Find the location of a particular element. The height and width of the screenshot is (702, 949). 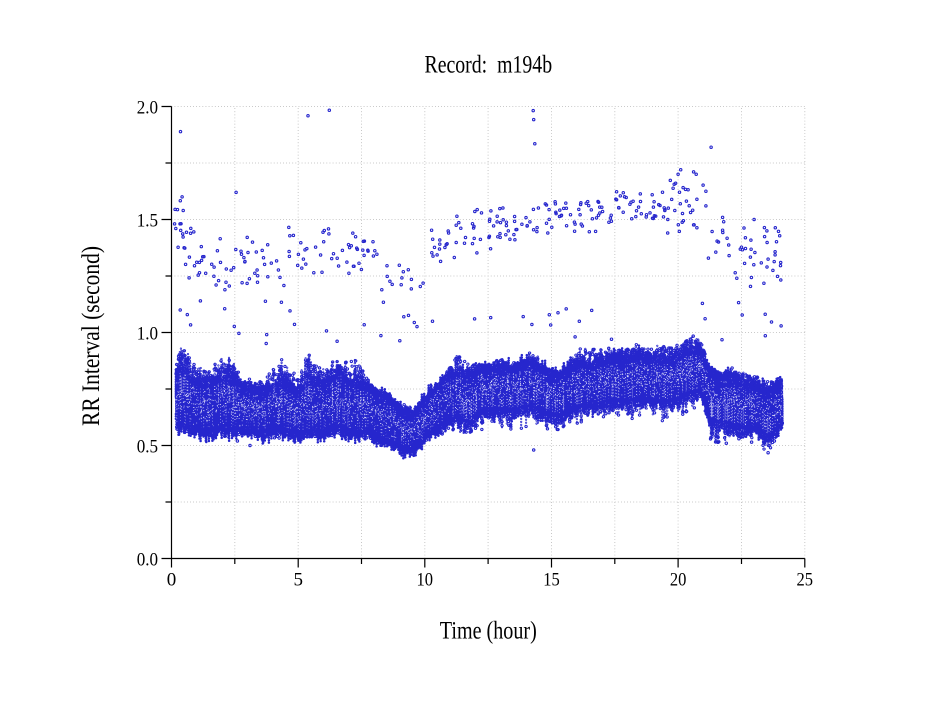

svg-text: 0 is located at coordinates (172, 579).